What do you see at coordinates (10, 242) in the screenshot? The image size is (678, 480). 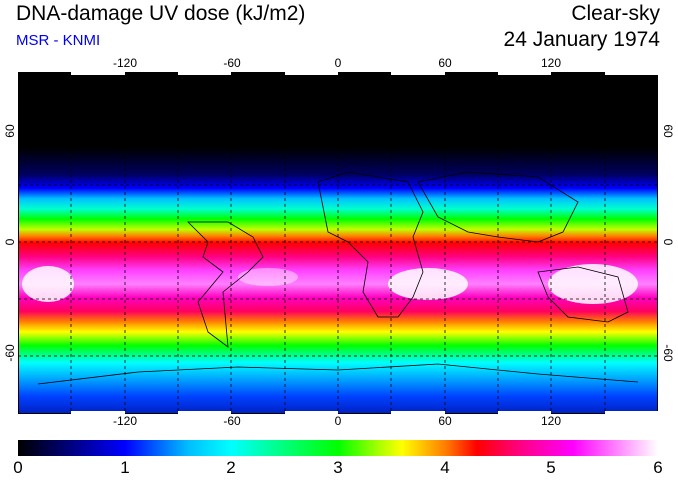 I see `lat-tick-left: 0` at bounding box center [10, 242].